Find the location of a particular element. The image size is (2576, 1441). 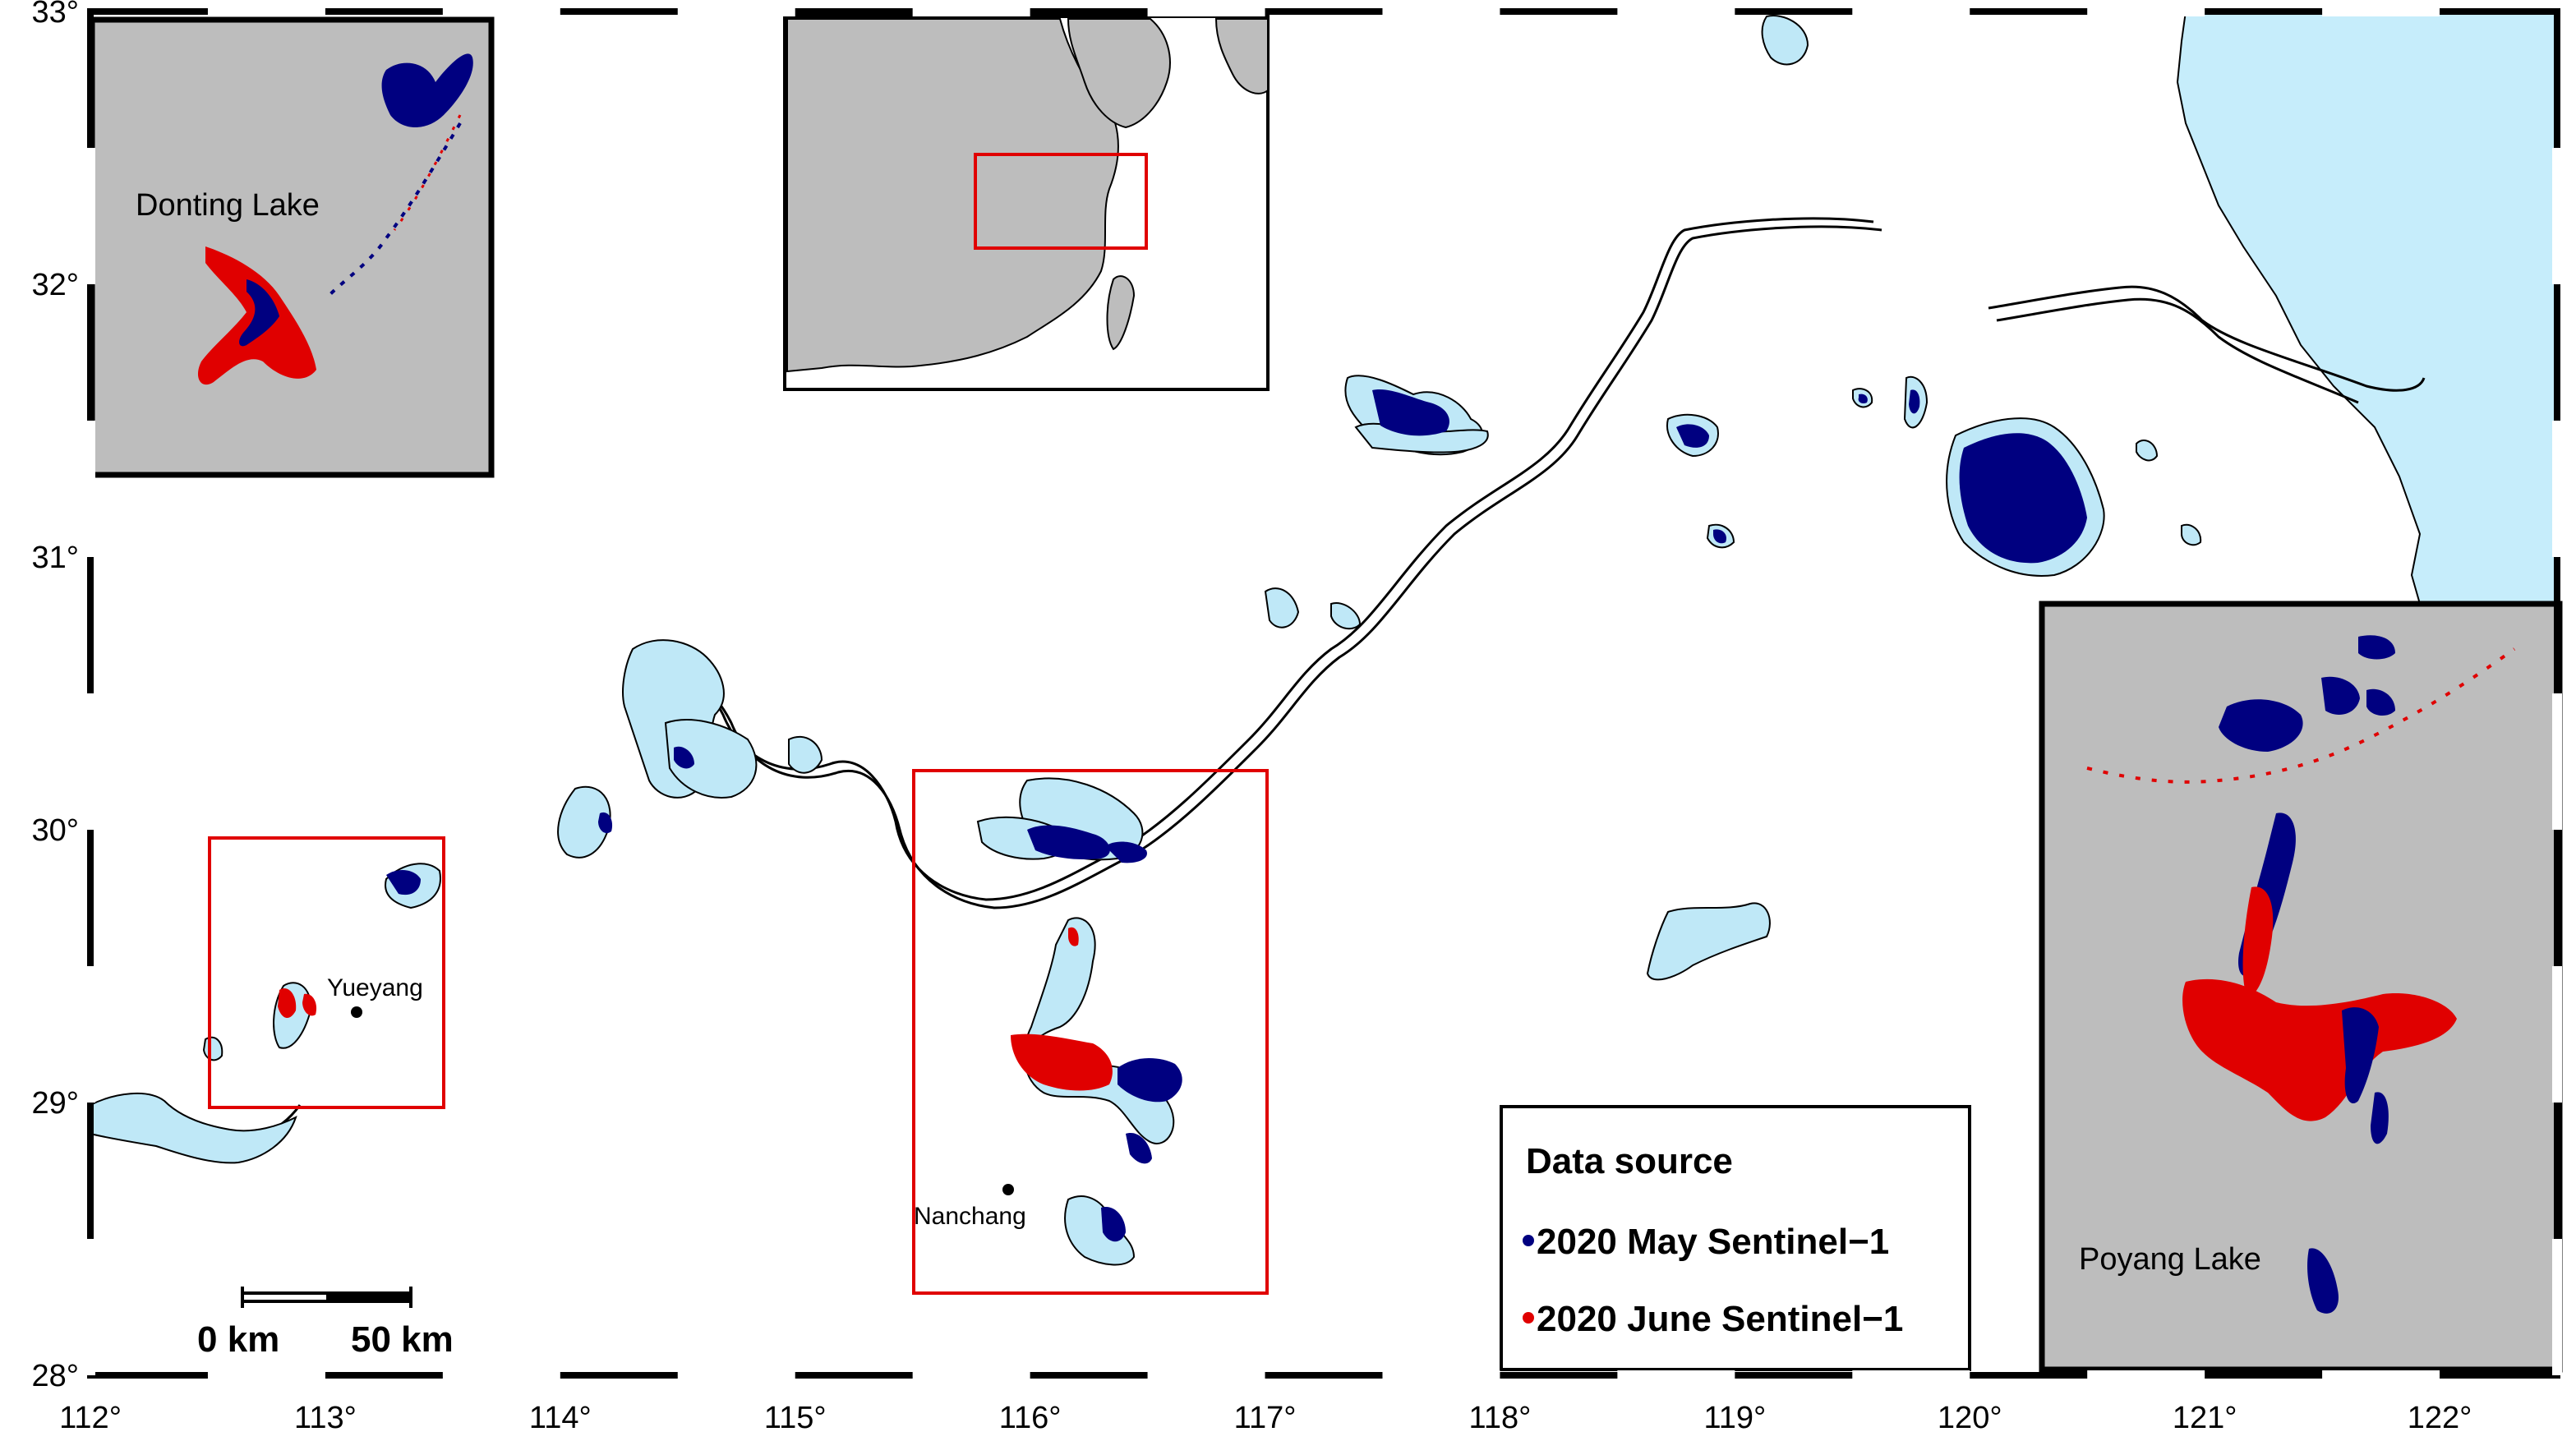

poyang-inset: Poyang Lake is located at coordinates (2301, 987).